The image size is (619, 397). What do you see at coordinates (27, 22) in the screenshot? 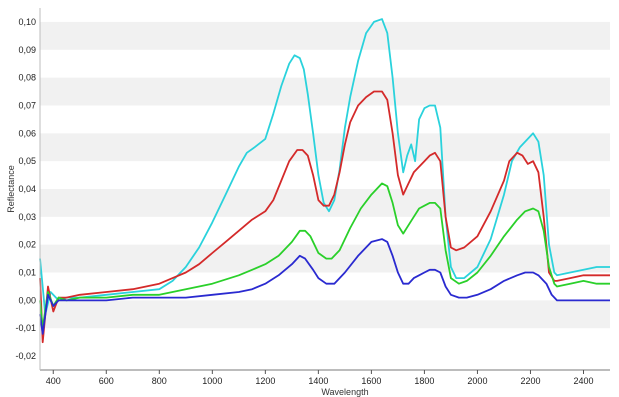
I see `y-tick-label: 0,10` at bounding box center [27, 22].